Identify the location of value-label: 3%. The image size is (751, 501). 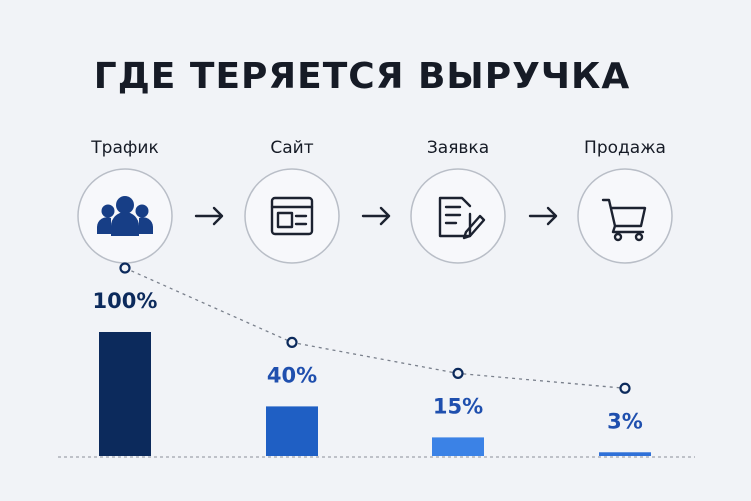
(625, 421).